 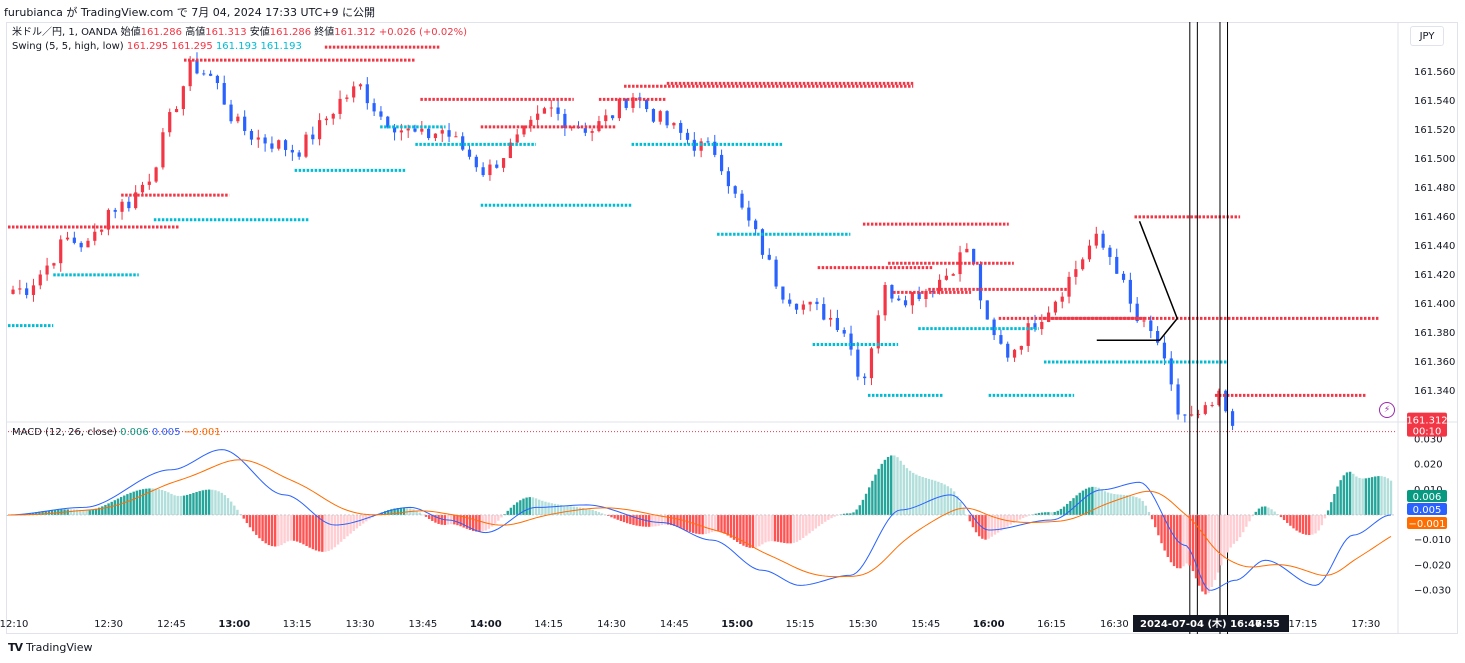 I want to click on time-tick-label: 14:30, so click(x=611, y=624).